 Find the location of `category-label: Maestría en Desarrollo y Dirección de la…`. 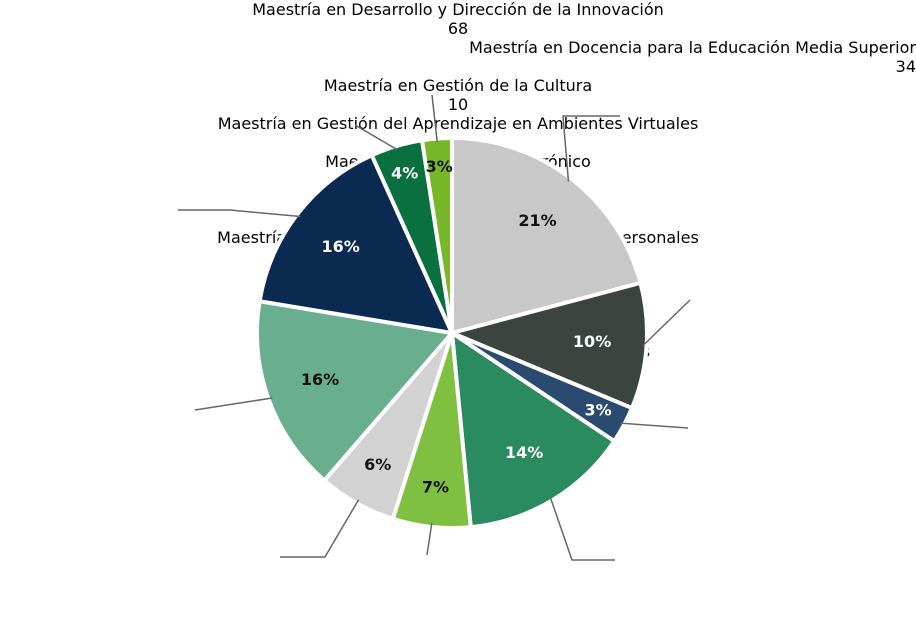

category-label: Maestría en Desarrollo y Dirección de la… is located at coordinates (458, 9).